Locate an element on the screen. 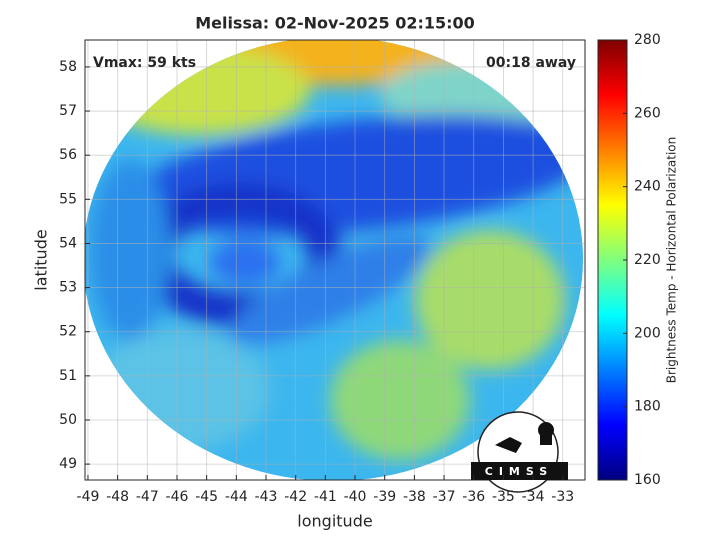  x-tick-label: -46 is located at coordinates (177, 497).